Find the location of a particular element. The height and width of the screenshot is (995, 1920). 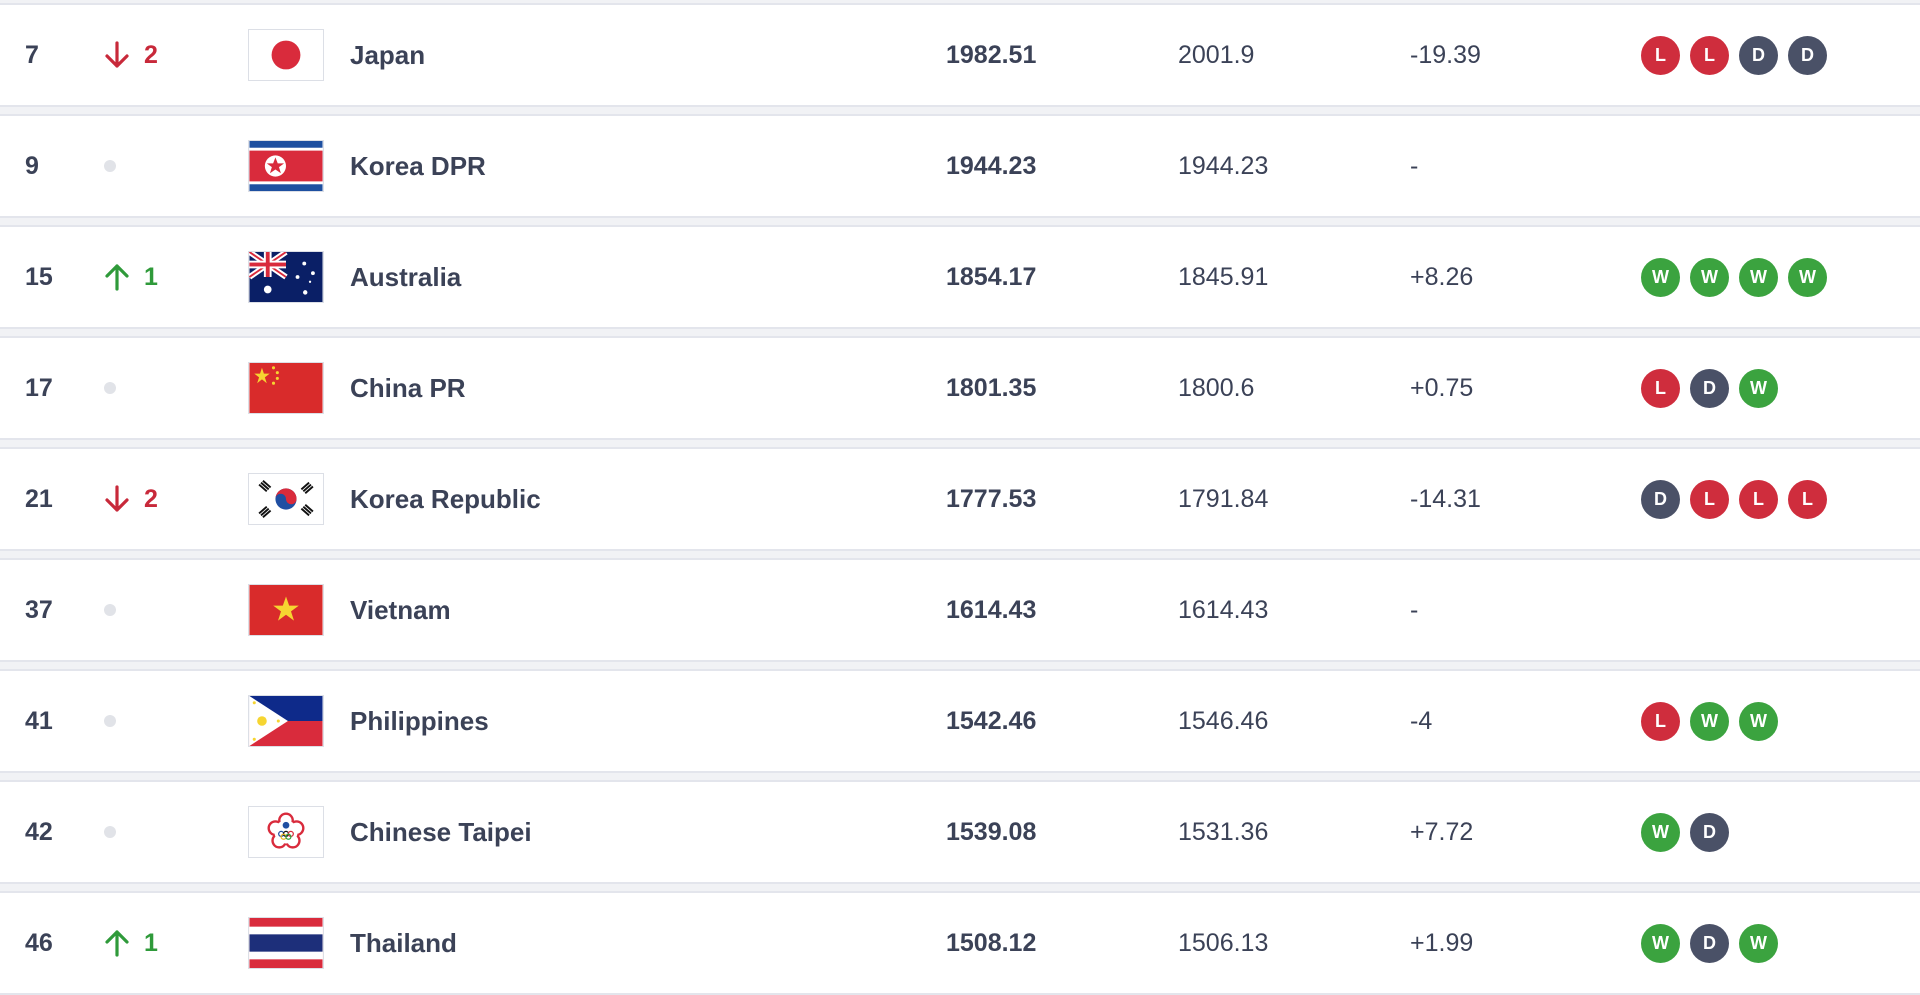

total-points: 1801.35 is located at coordinates (991, 387).